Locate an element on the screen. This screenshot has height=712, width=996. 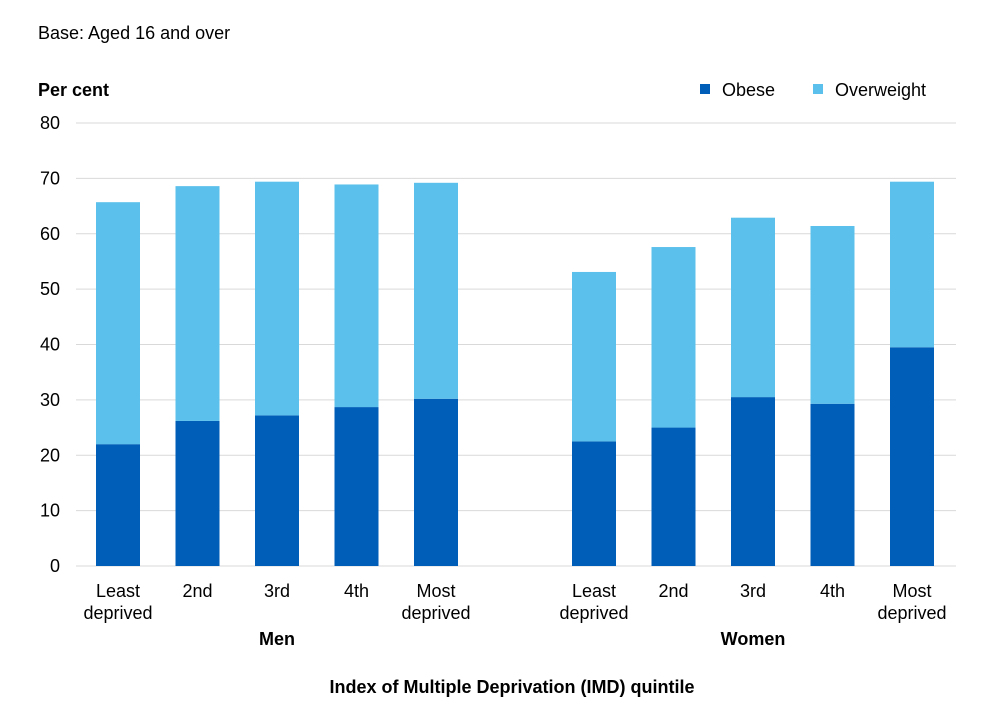
legend-label-obese: Obese is located at coordinates (748, 90).